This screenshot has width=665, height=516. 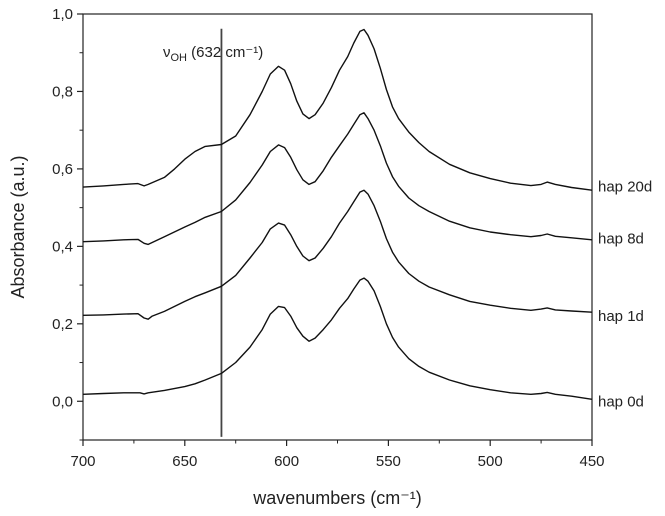 What do you see at coordinates (62, 169) in the screenshot?
I see `y-tick-label: 0,6` at bounding box center [62, 169].